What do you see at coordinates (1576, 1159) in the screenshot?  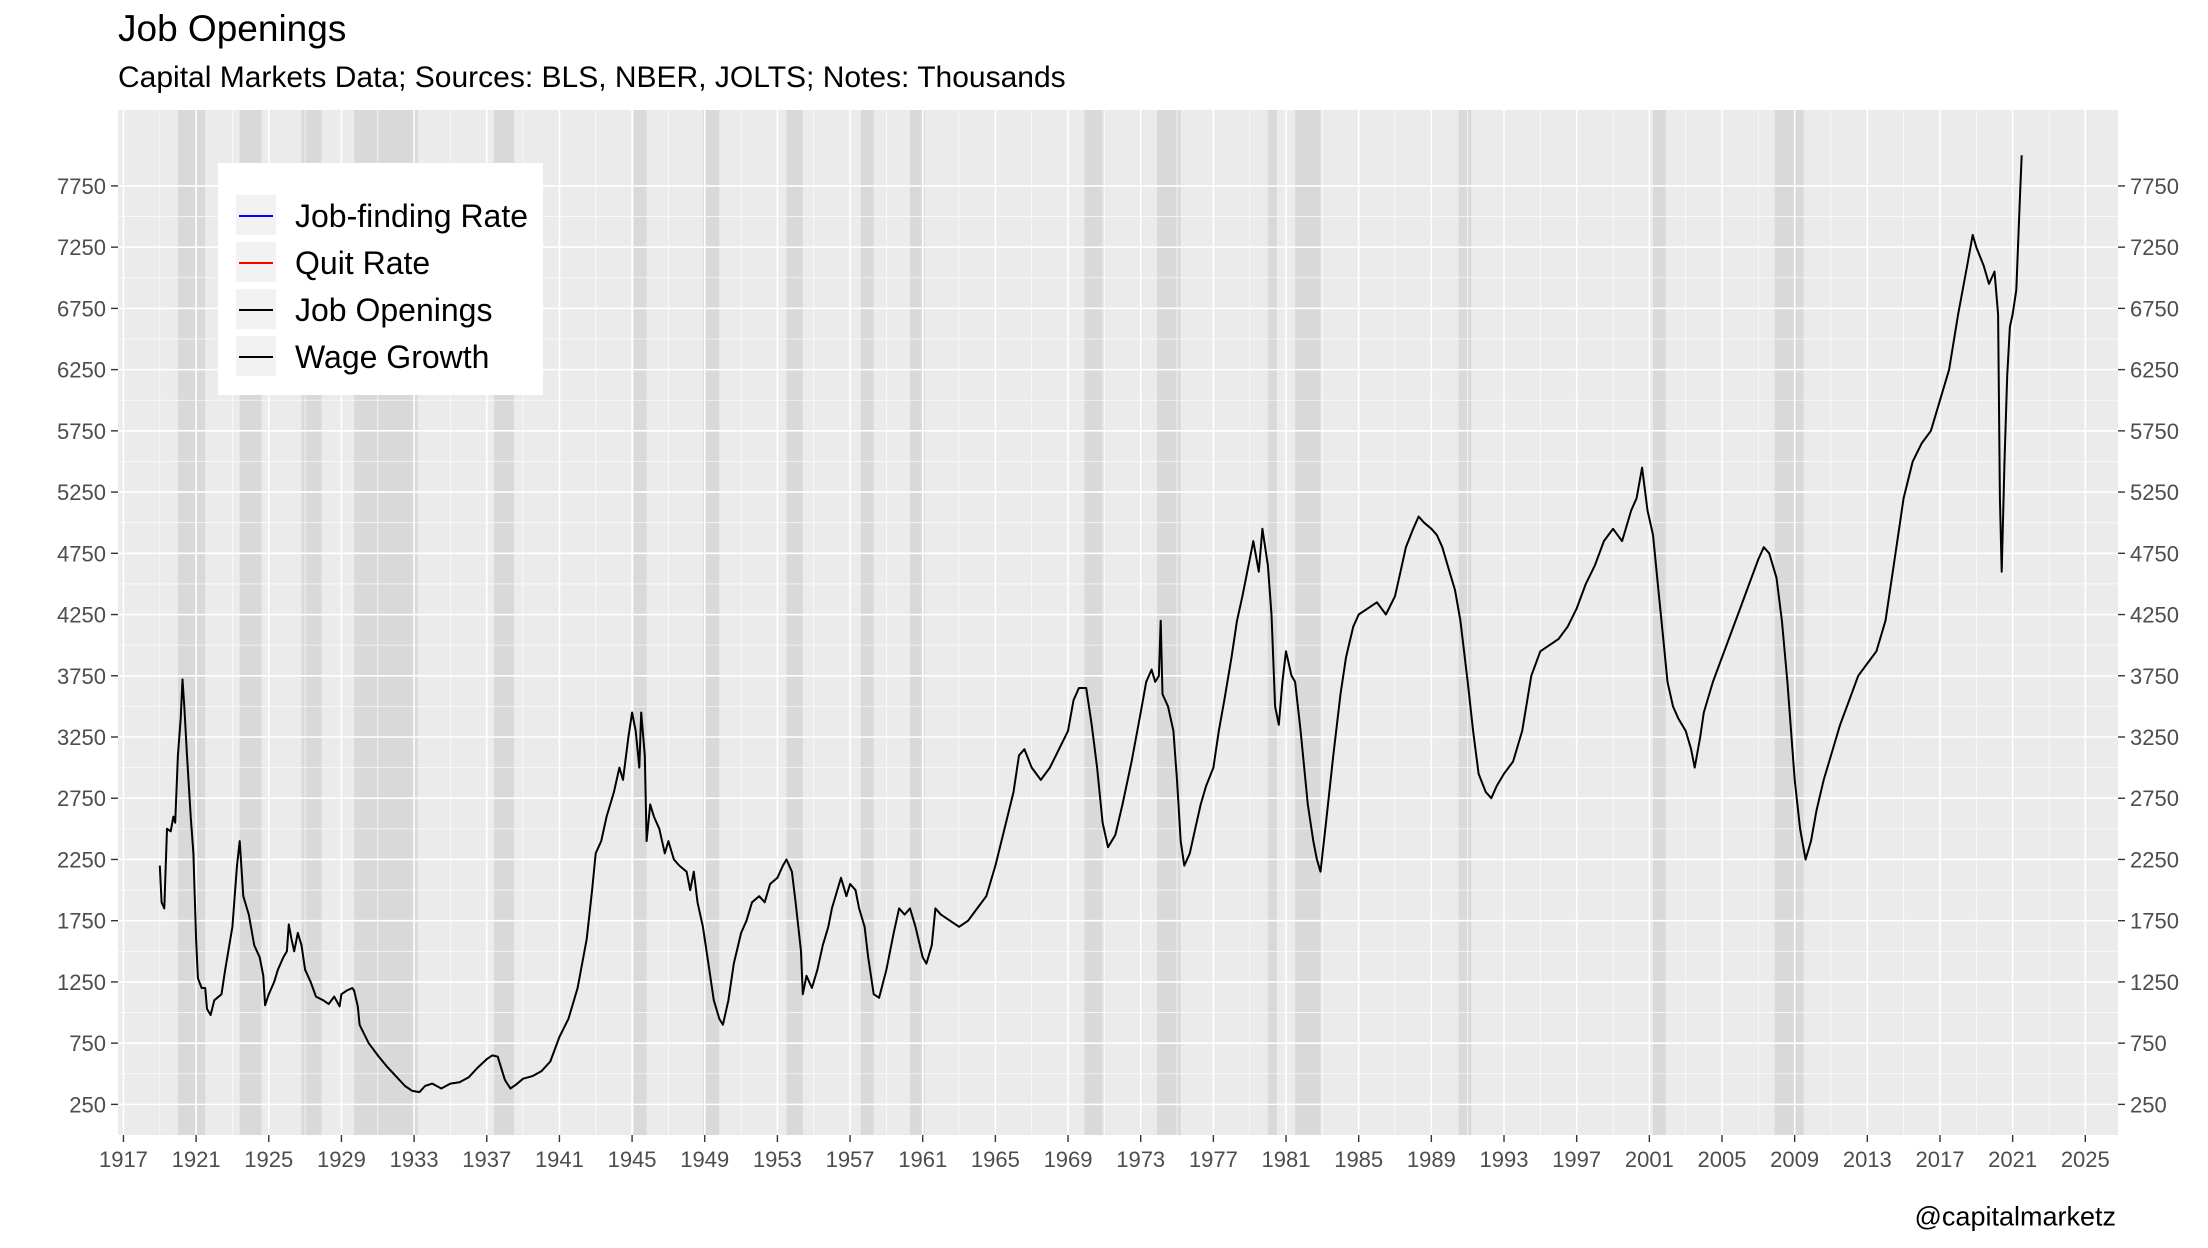 I see `x-tick-label: 1997` at bounding box center [1576, 1159].